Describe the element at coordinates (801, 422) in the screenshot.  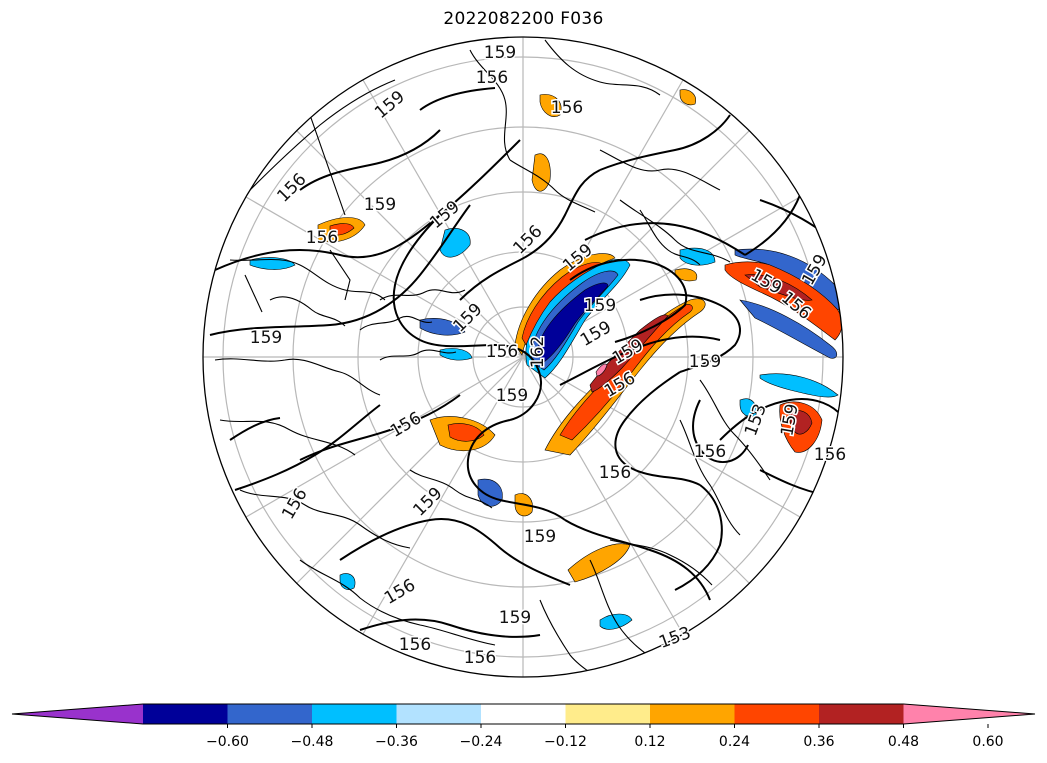
I see `east-positive-blob-inner` at that location.